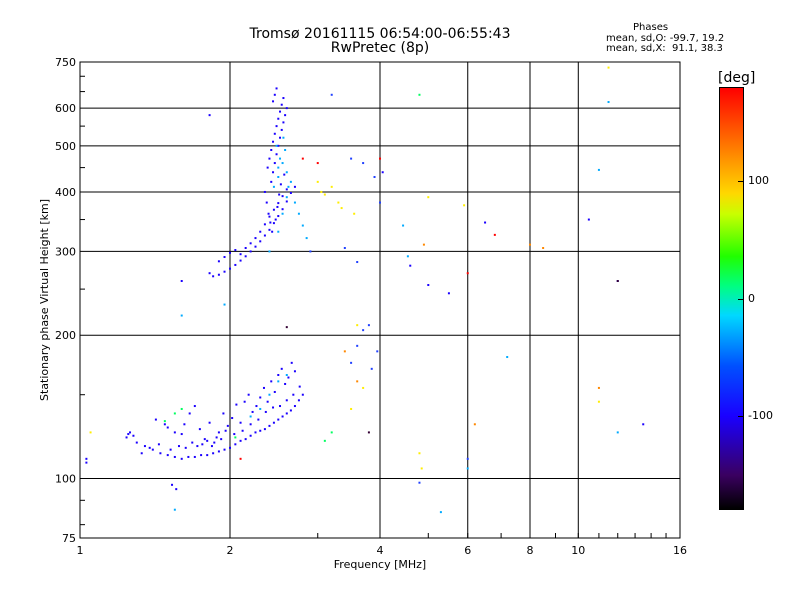 Image resolution: width=800 pixels, height=600 pixels. I want to click on colorbar-tick-label: 0, so click(751, 298).